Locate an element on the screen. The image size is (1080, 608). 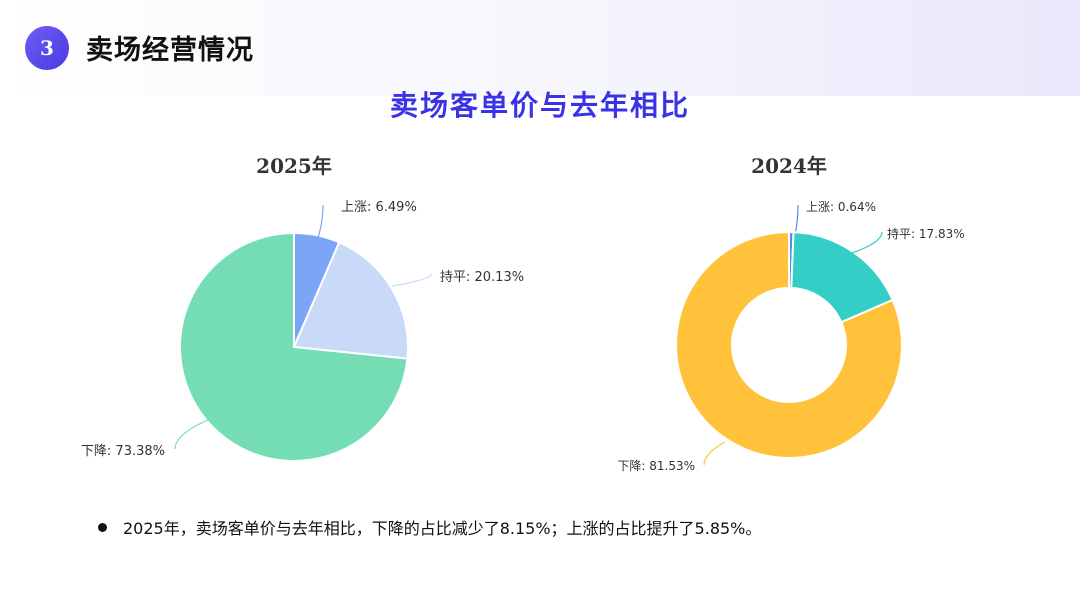
pie-2024-slice-下降 is located at coordinates (789, 344).